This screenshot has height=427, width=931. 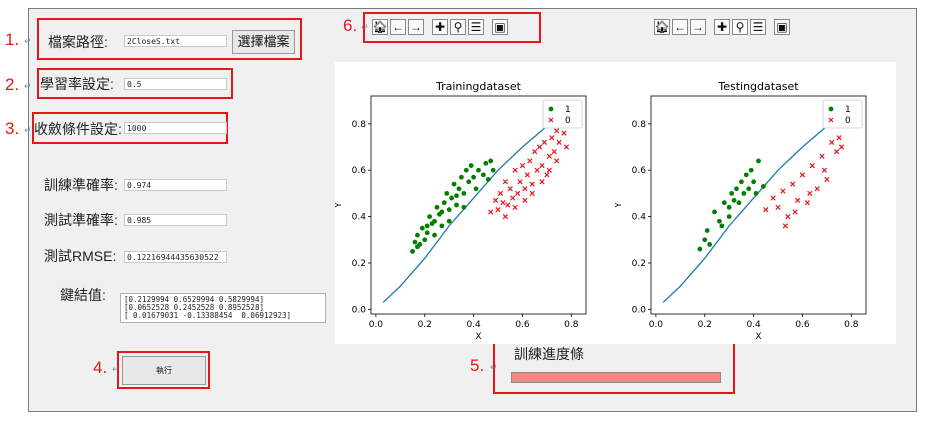 I want to click on y-tick-label: 0.2, so click(x=359, y=264).